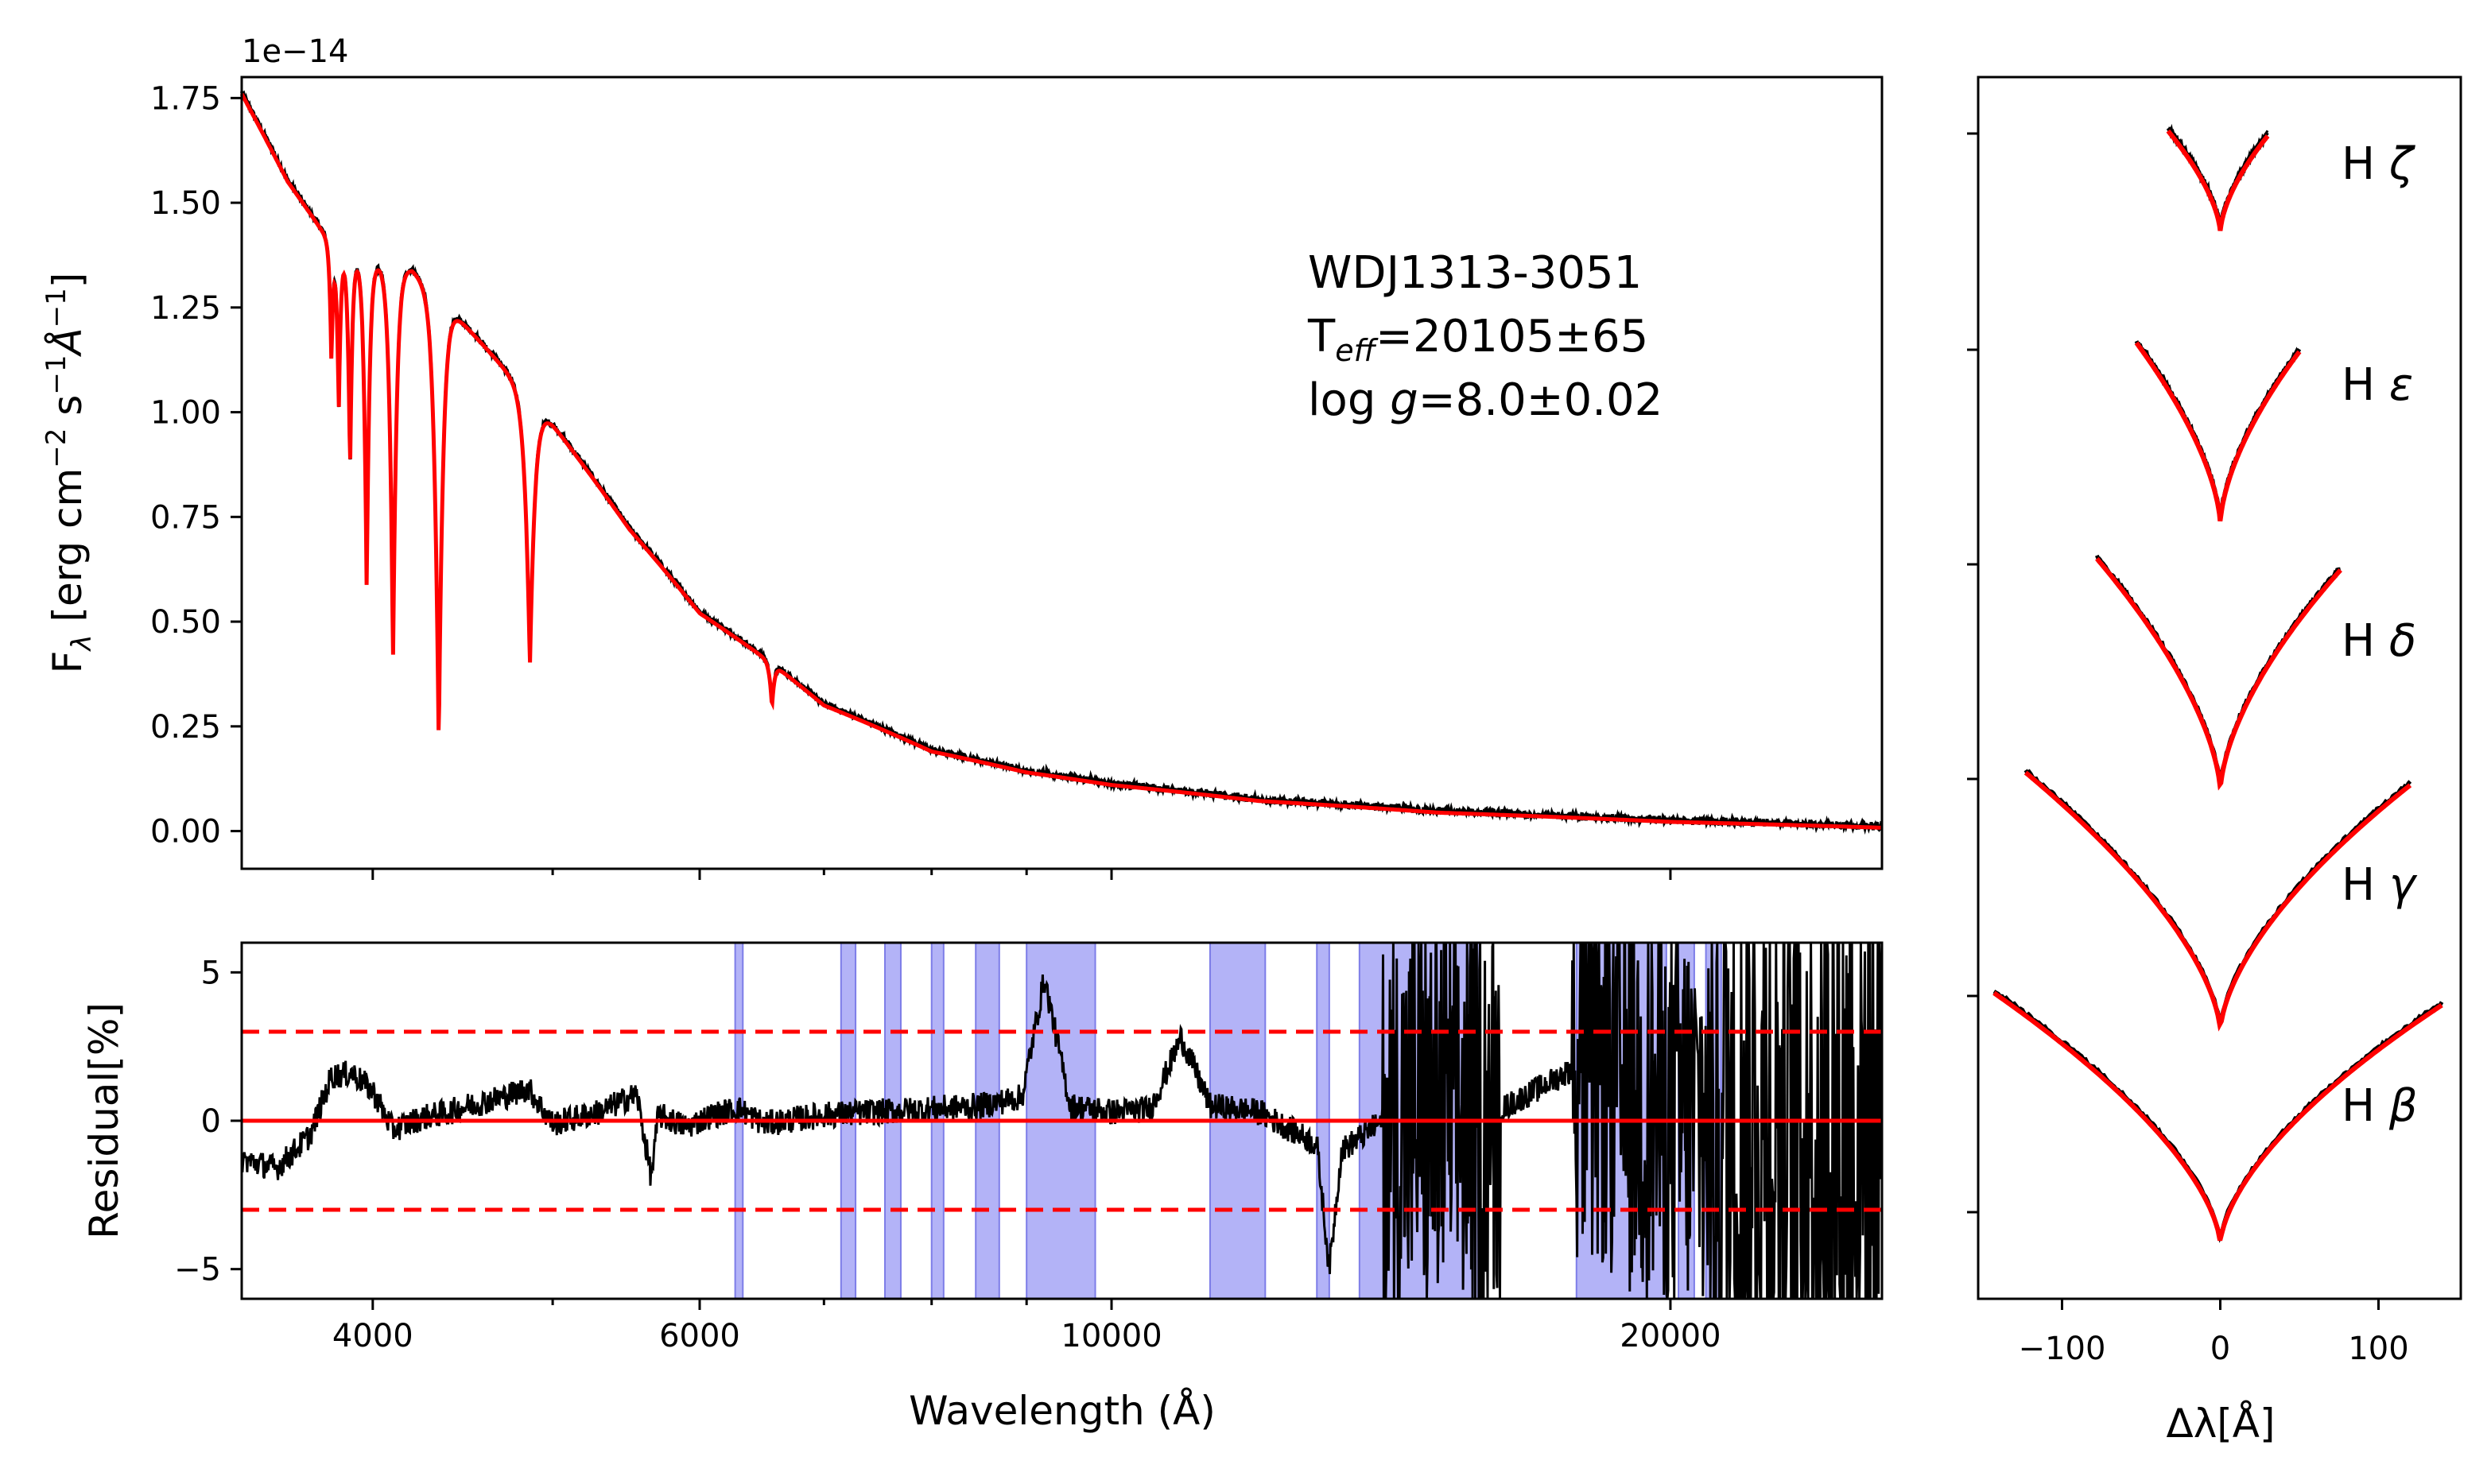 This screenshot has width=2491, height=1484. Describe the element at coordinates (1485, 400) in the screenshot. I see `logg-annotation: log g=8.0±0.02` at that location.